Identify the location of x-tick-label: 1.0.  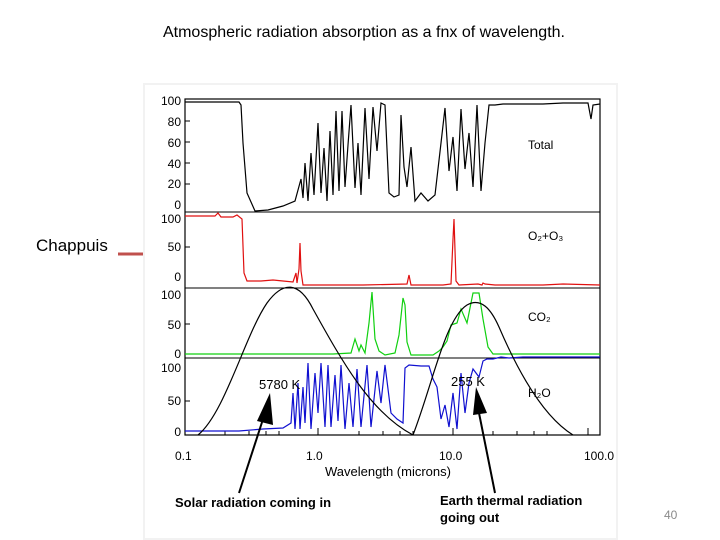
(314, 456).